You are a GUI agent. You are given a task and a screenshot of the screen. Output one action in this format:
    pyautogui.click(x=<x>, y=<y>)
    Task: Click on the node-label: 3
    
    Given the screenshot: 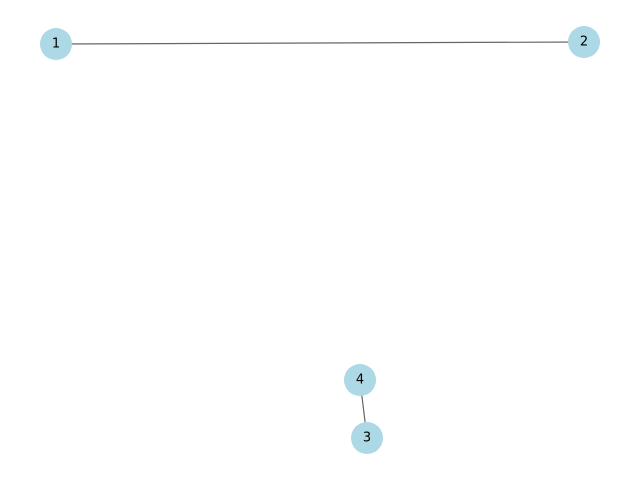 What is the action you would take?
    pyautogui.click(x=367, y=438)
    